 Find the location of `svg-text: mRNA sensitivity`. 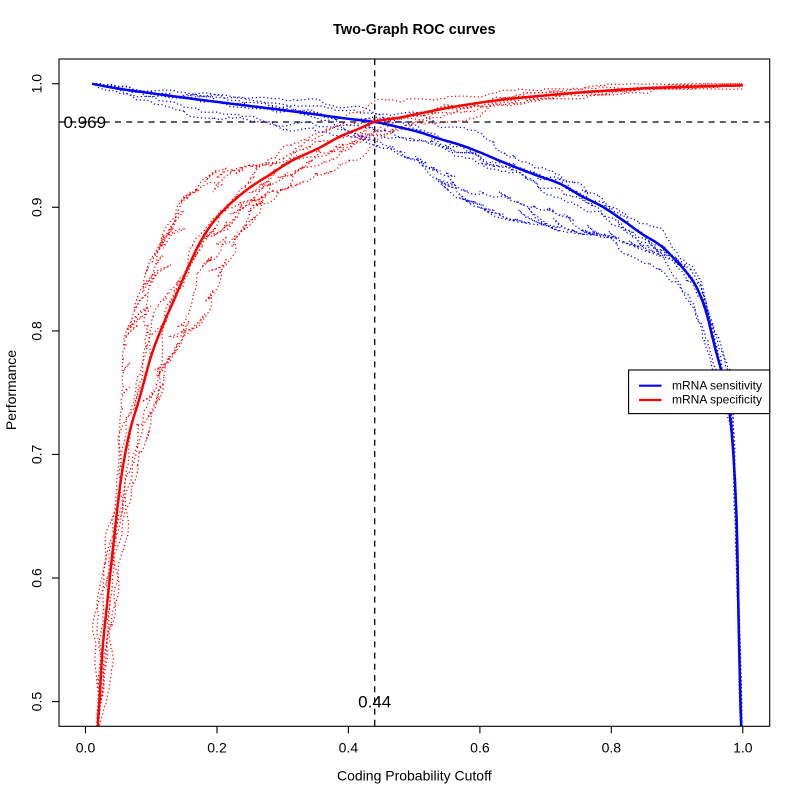

svg-text: mRNA sensitivity is located at coordinates (717, 385).